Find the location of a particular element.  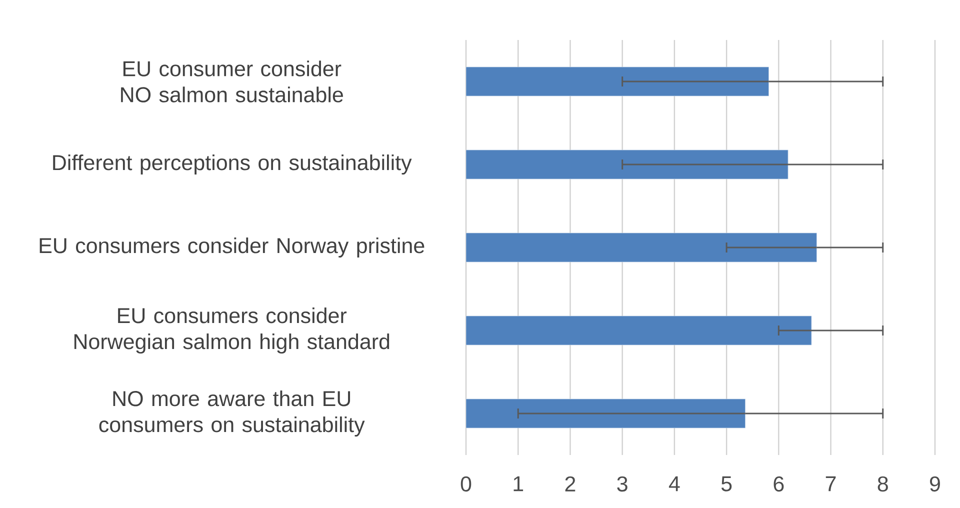

x-tick-label: 1 is located at coordinates (519, 484).